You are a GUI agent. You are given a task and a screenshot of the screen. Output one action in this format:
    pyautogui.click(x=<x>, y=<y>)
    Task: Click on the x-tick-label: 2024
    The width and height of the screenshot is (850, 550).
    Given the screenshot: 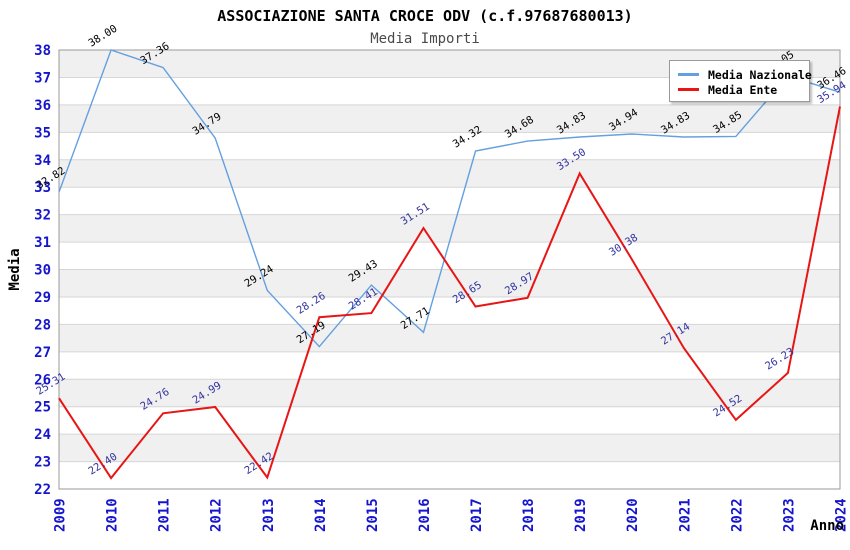 What is the action you would take?
    pyautogui.click(x=842, y=515)
    